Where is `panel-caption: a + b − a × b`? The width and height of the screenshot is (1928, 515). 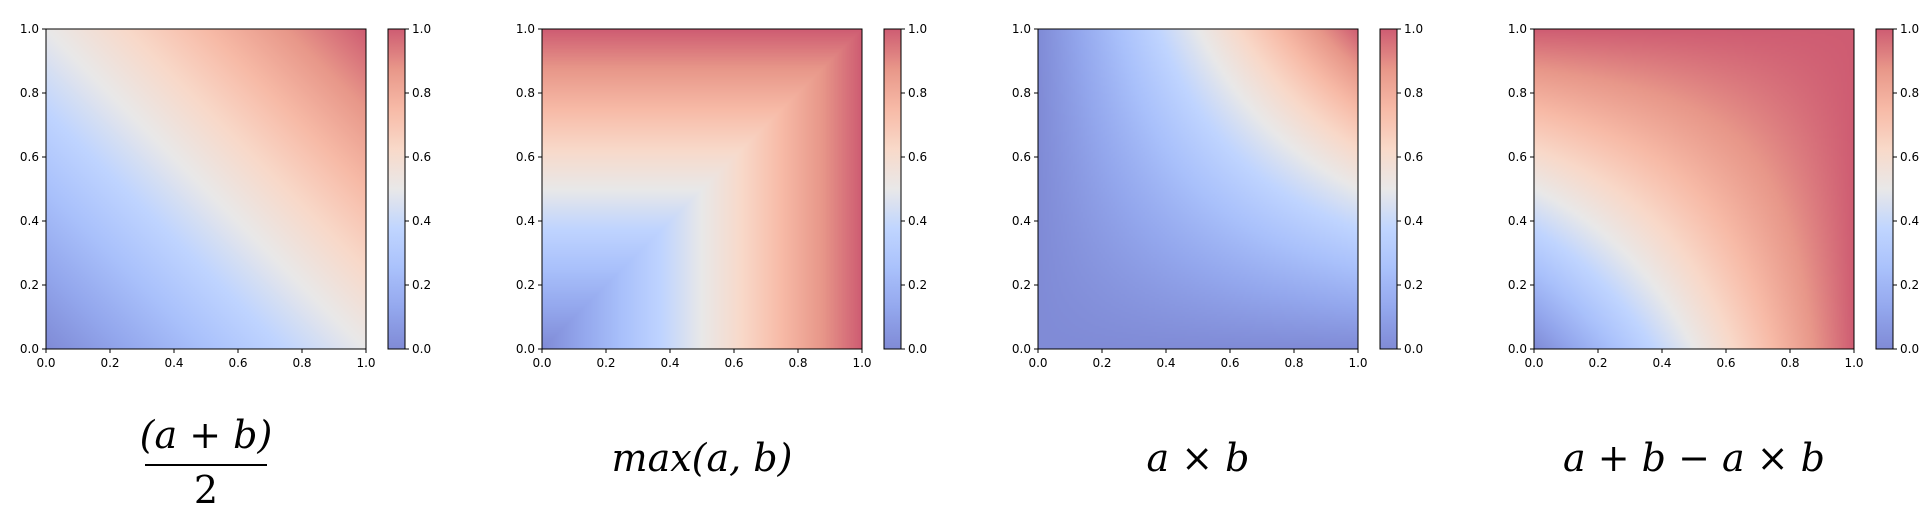 panel-caption: a + b − a × b is located at coordinates (1694, 458).